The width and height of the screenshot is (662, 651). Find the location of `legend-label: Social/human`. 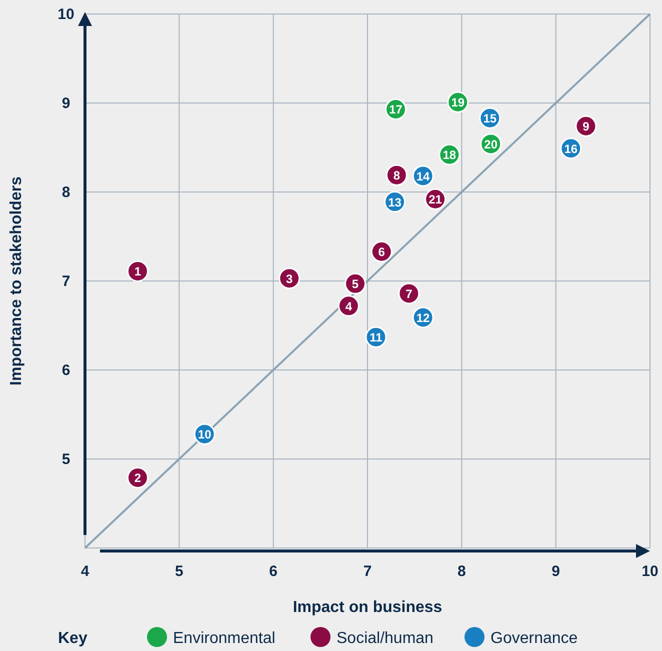

legend-label: Social/human is located at coordinates (385, 638).